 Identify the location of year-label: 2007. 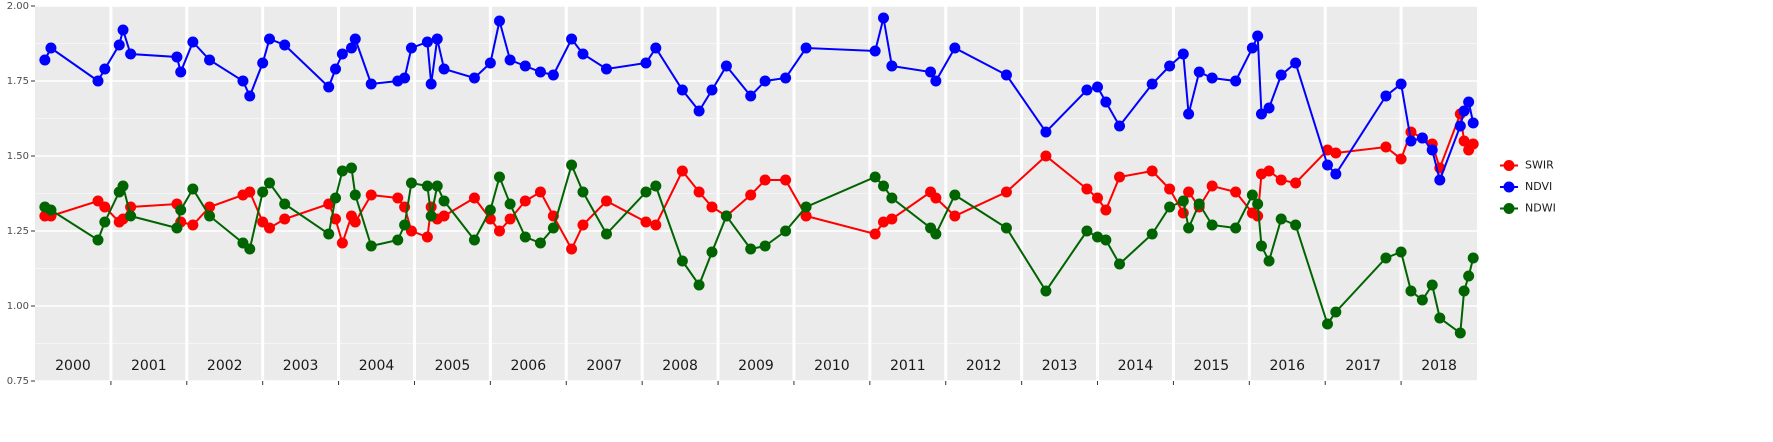
(604, 366).